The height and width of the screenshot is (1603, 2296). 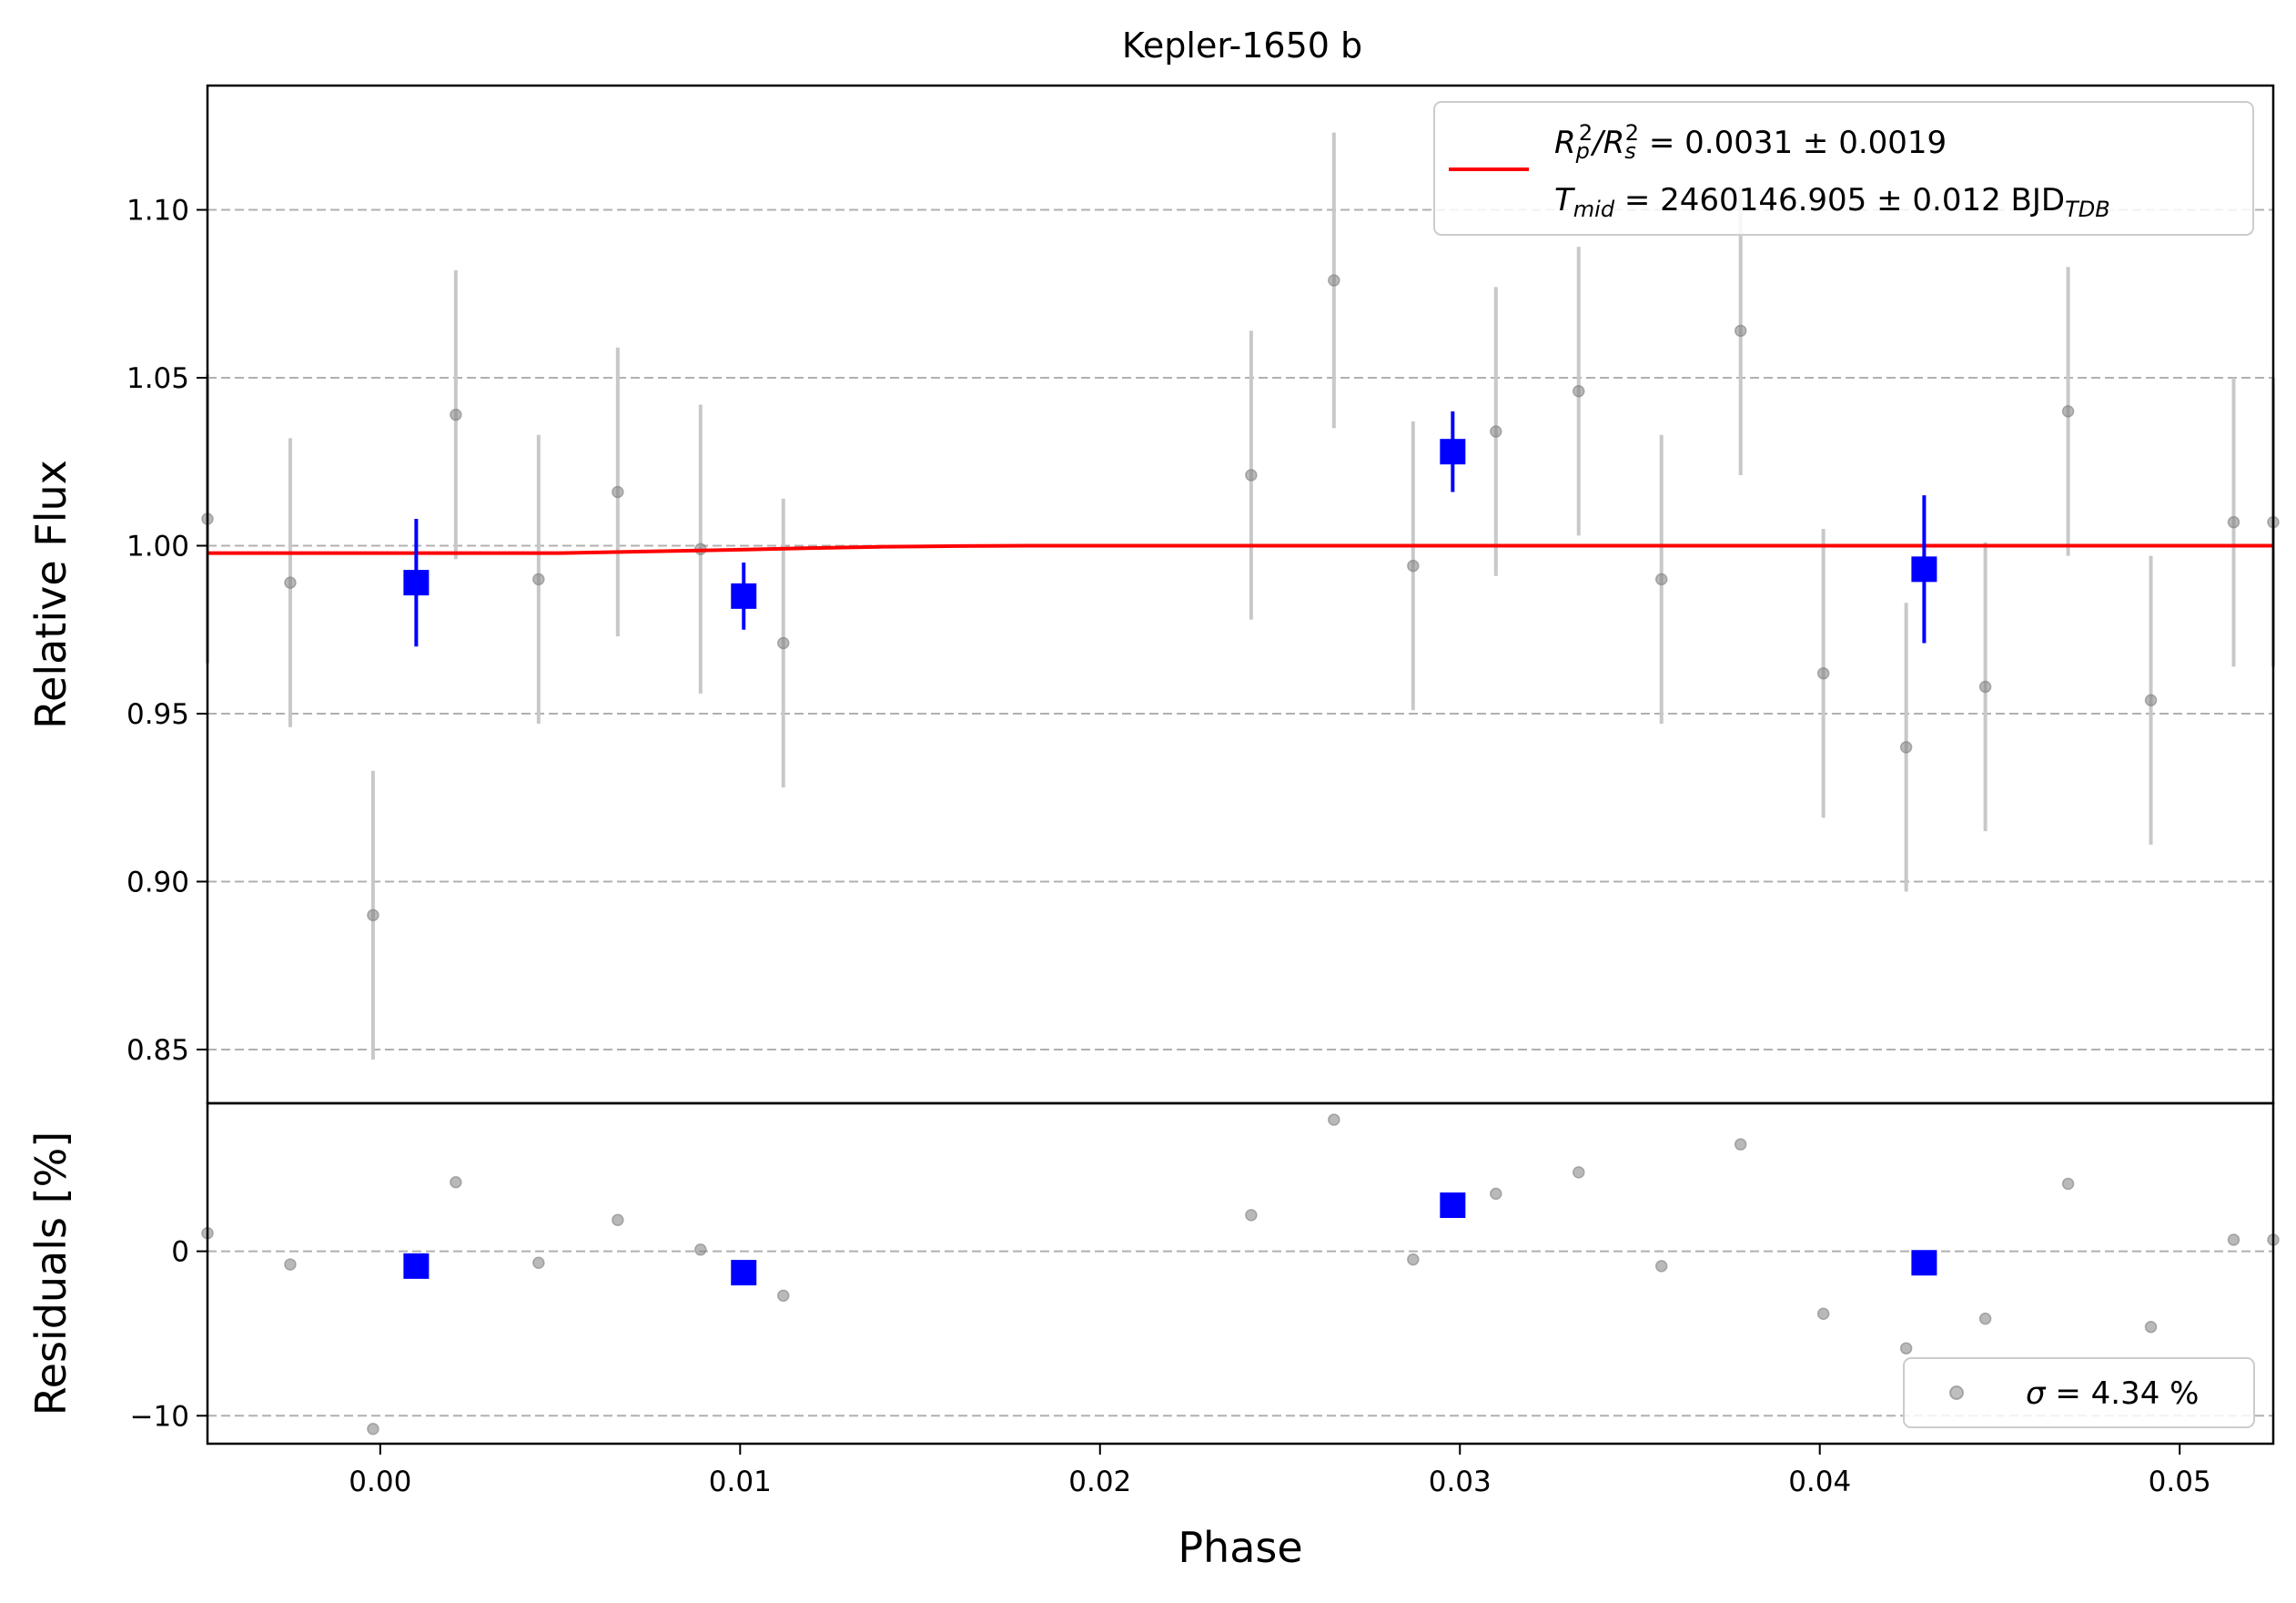 I want to click on x-tick-label: 0.02, so click(x=1100, y=1482).